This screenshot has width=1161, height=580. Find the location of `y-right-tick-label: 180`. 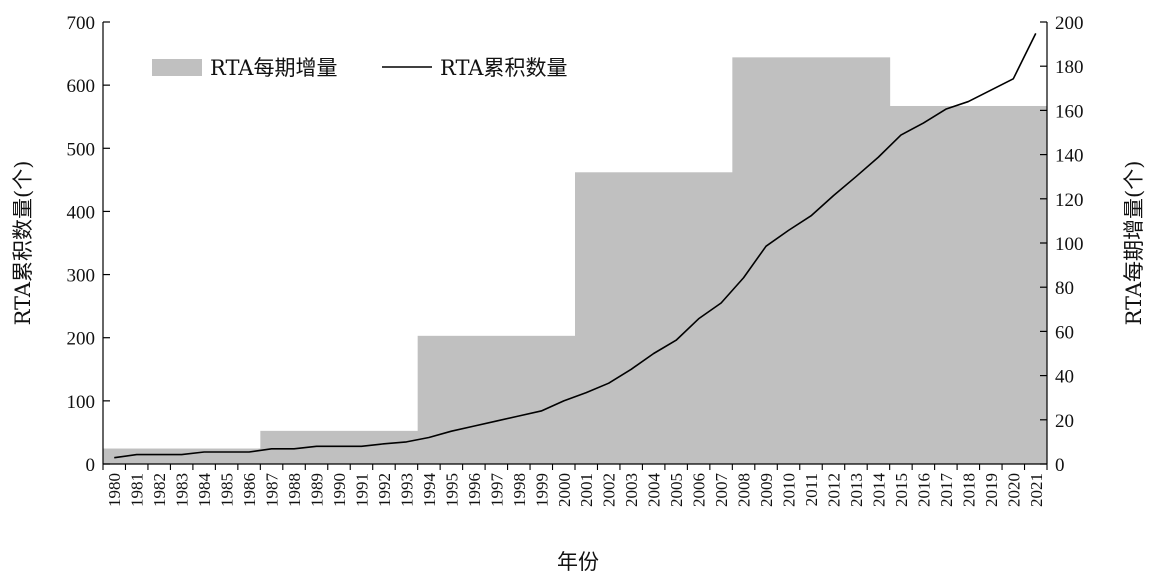

y-right-tick-label: 180 is located at coordinates (1069, 67).